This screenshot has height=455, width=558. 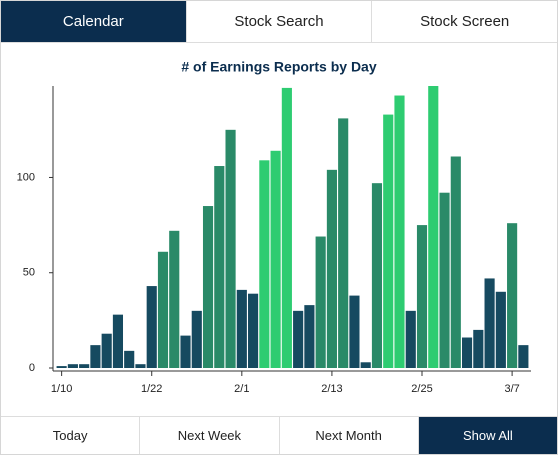 What do you see at coordinates (93, 21) in the screenshot?
I see `tab: Calendar` at bounding box center [93, 21].